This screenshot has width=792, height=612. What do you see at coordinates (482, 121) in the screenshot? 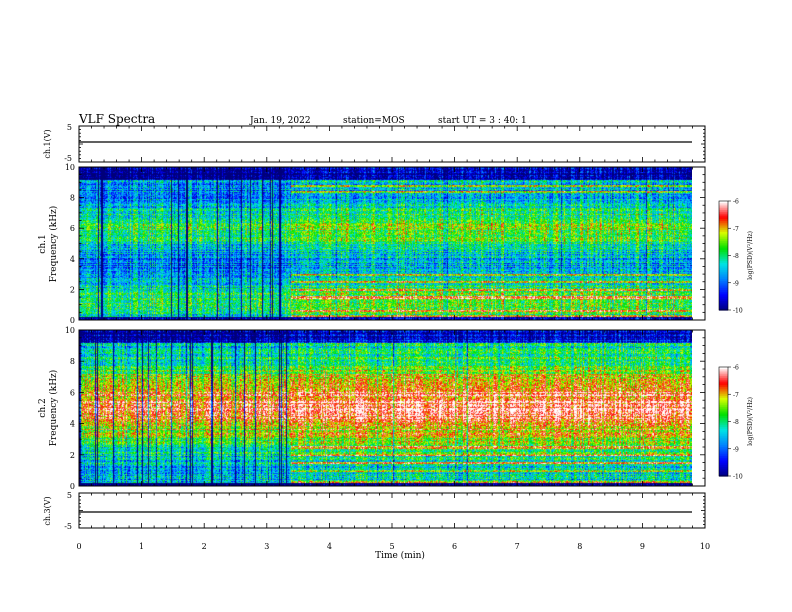
I see `start-time-label: start UT = 3 : 40: 1` at bounding box center [482, 121].